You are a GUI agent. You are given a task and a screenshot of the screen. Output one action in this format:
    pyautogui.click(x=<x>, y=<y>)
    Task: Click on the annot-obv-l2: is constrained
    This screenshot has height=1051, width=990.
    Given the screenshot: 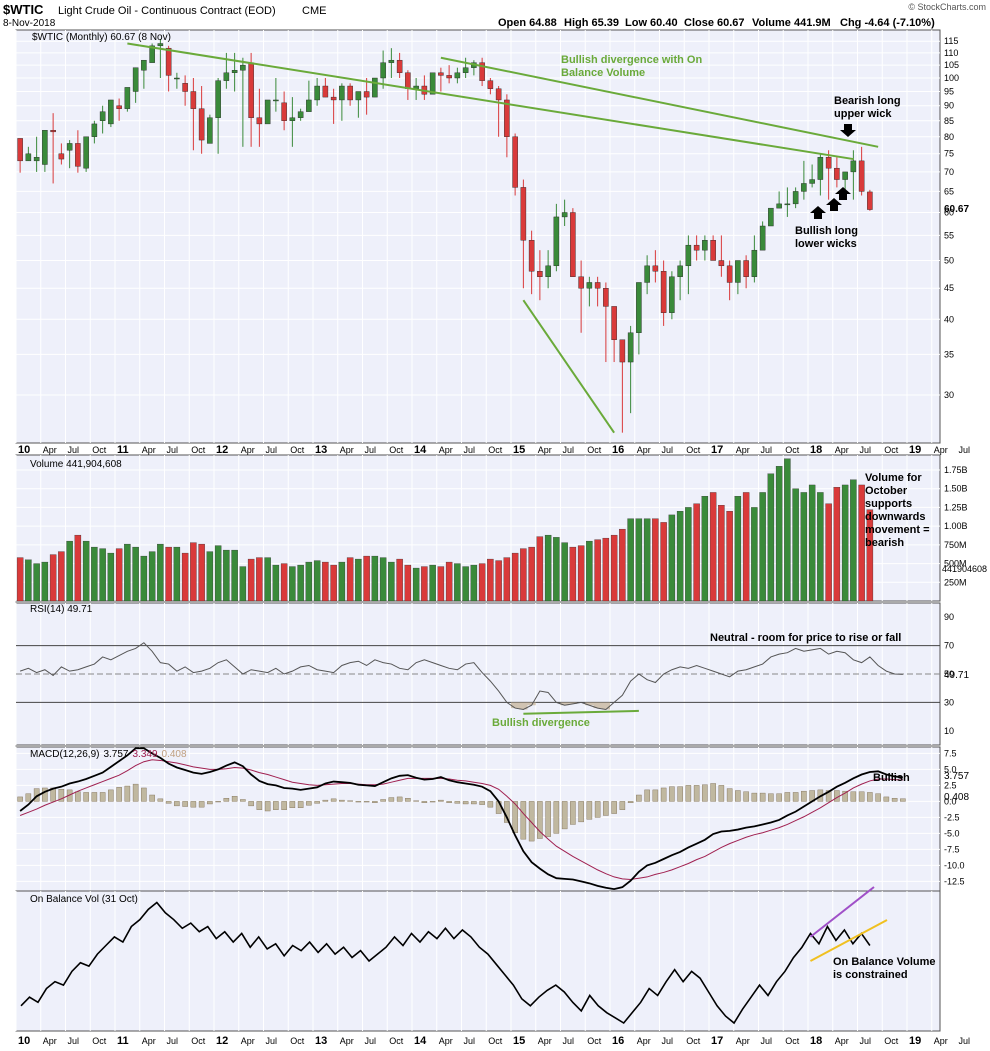 What is the action you would take?
    pyautogui.click(x=870, y=975)
    